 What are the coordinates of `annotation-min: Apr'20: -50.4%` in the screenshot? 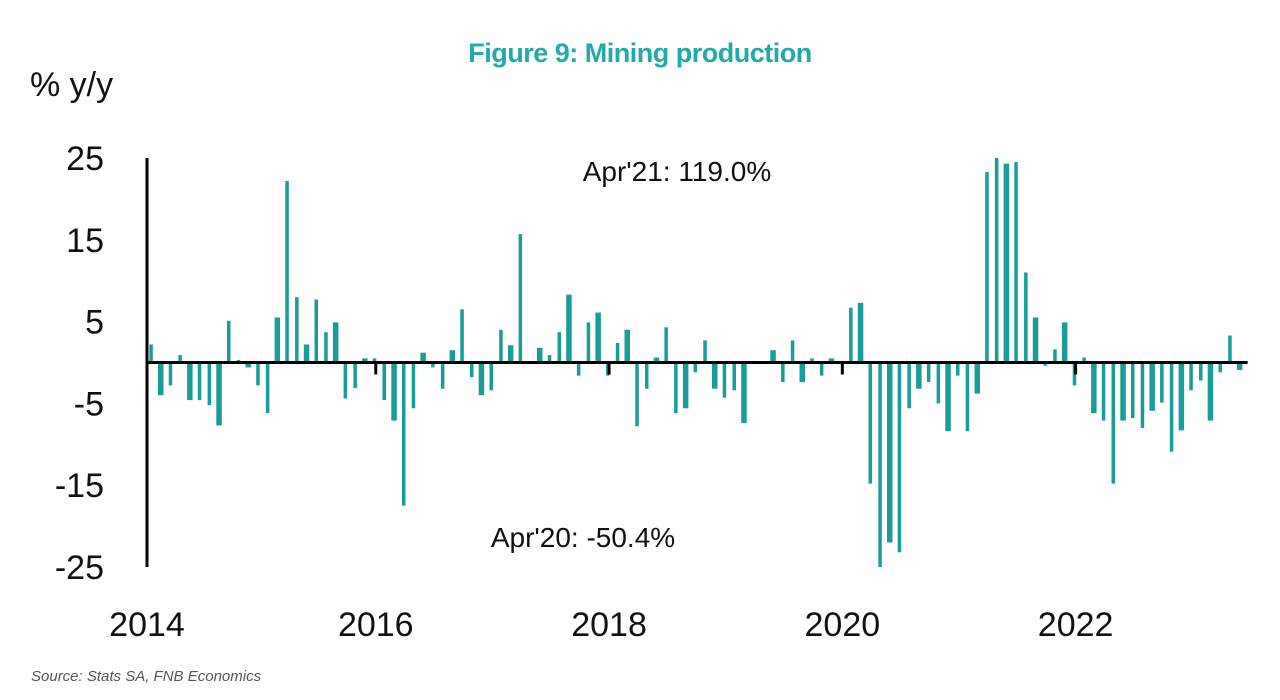 It's located at (583, 537).